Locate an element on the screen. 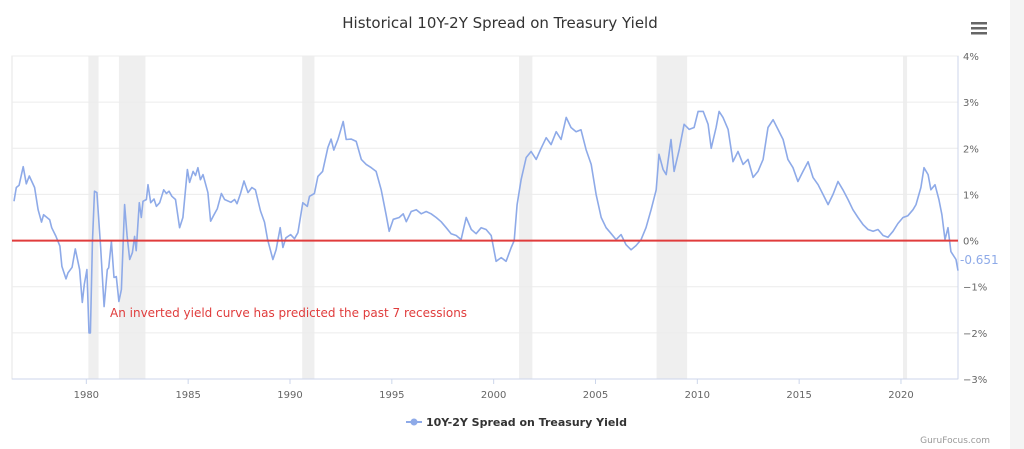 This screenshot has width=1024, height=449. x-tick-label: 2010 is located at coordinates (697, 395).